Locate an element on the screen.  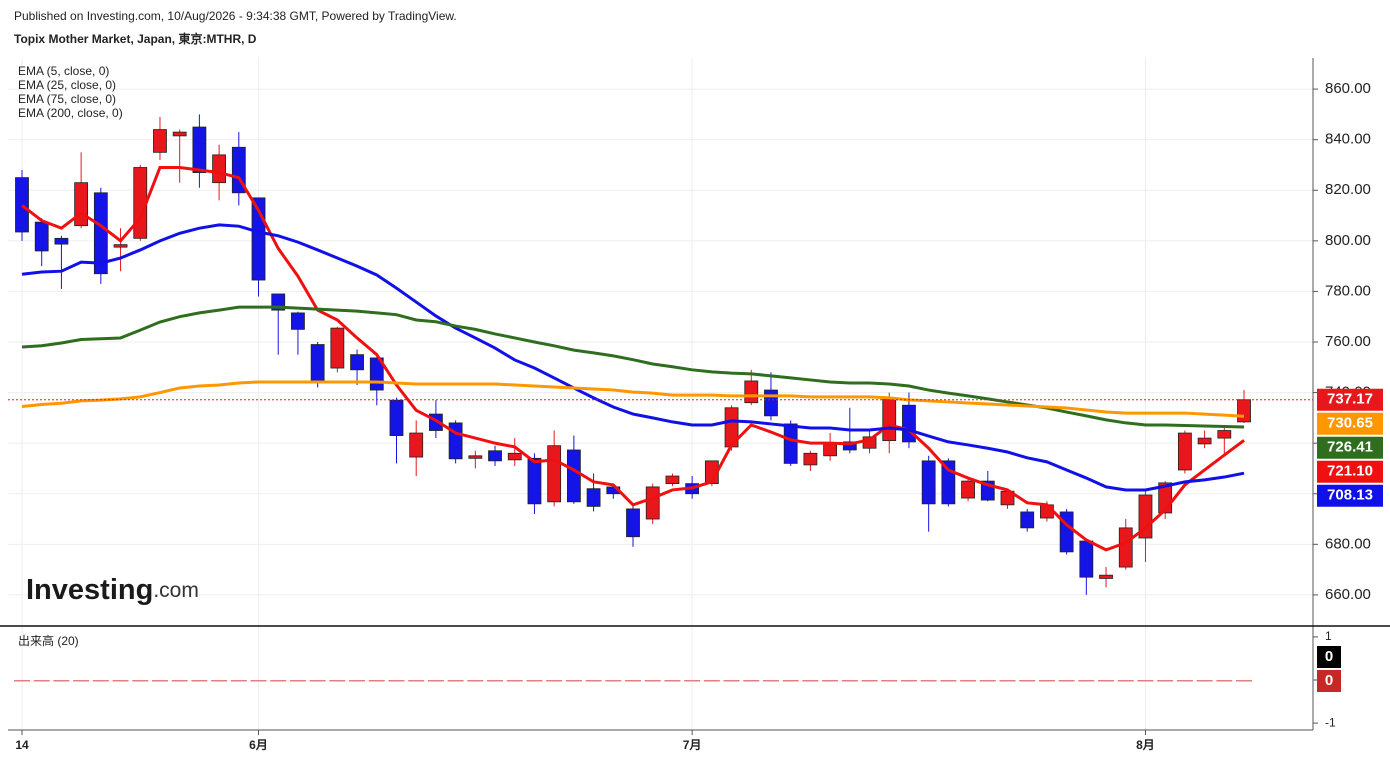
x-tick-label: 8月 is located at coordinates (1145, 745).